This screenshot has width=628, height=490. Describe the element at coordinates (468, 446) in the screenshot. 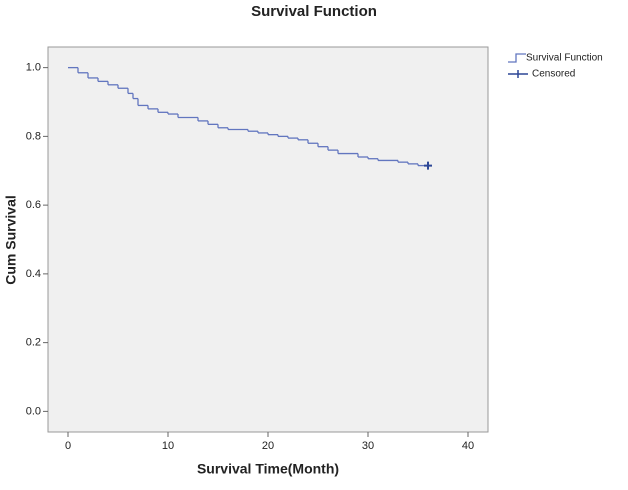

I see `x-tick-label: 40` at that location.